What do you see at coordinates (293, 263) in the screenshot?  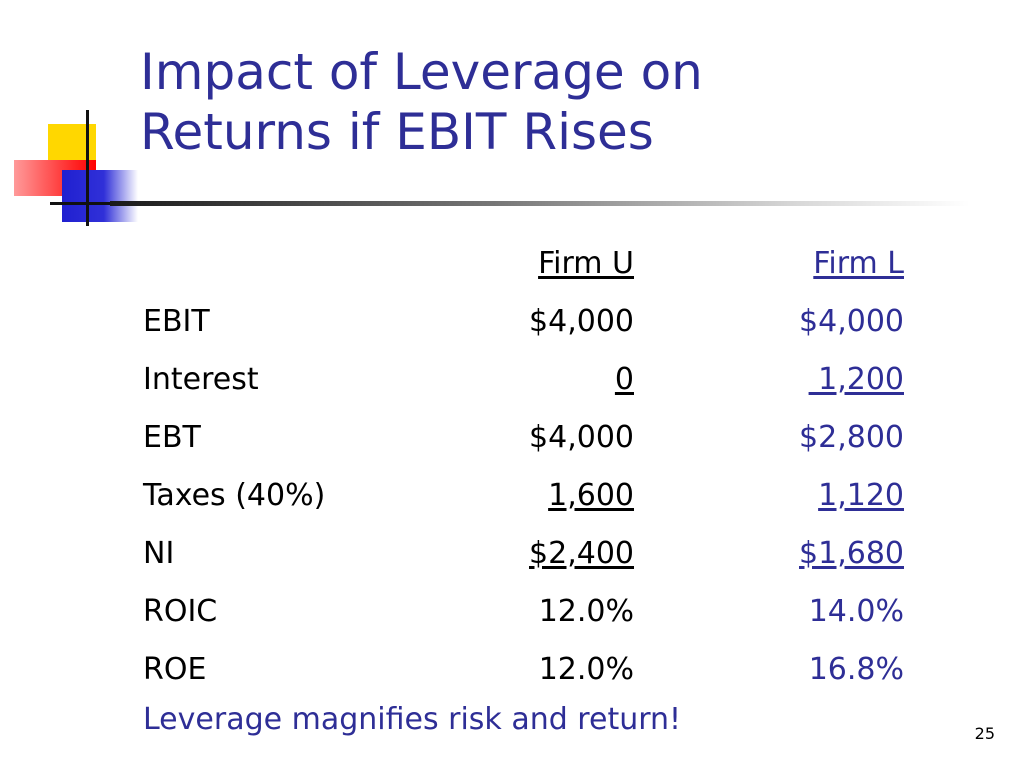 I see `header-blank` at bounding box center [293, 263].